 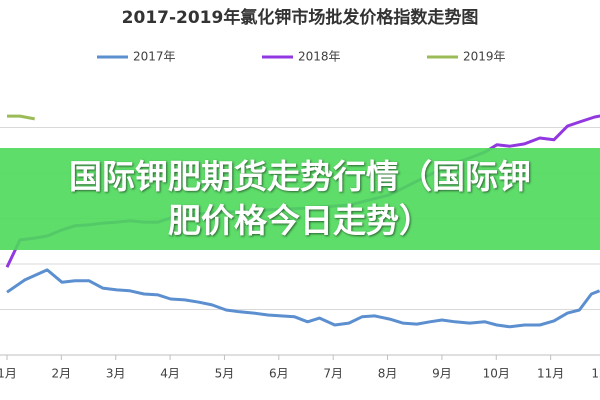 I want to click on x-tick-label: 9月, so click(x=442, y=374).